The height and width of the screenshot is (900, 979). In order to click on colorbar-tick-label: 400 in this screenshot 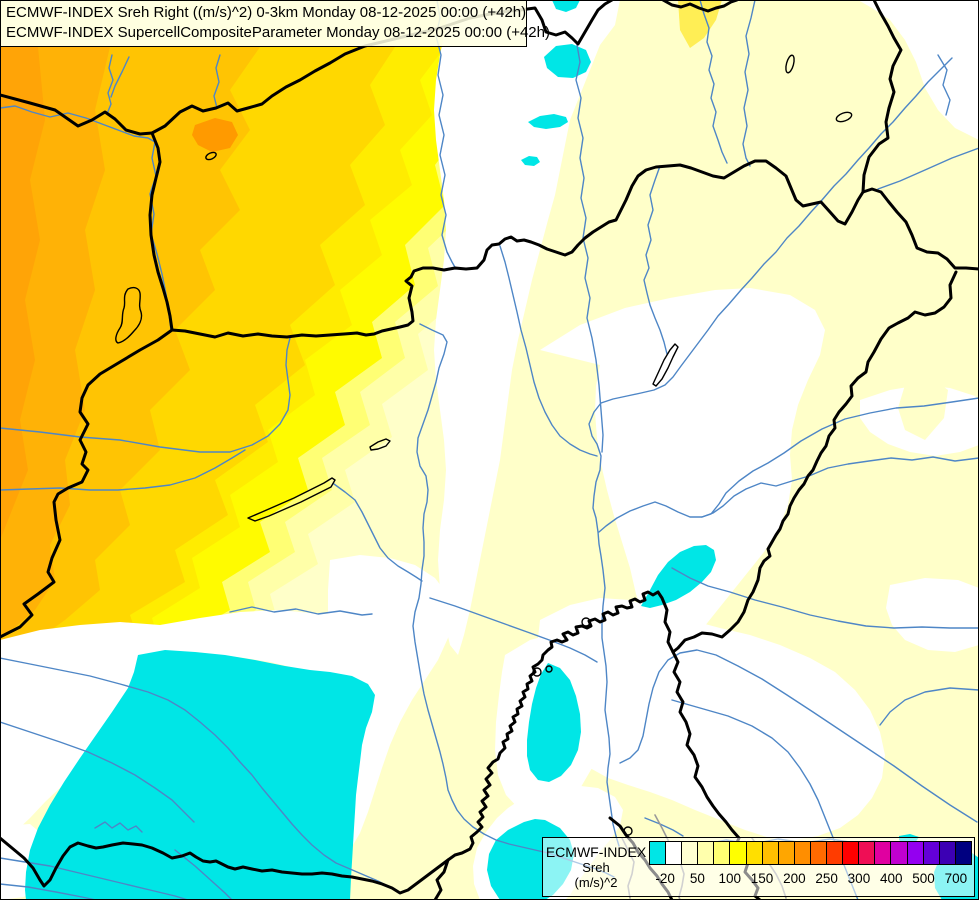, I will do `click(891, 878)`.